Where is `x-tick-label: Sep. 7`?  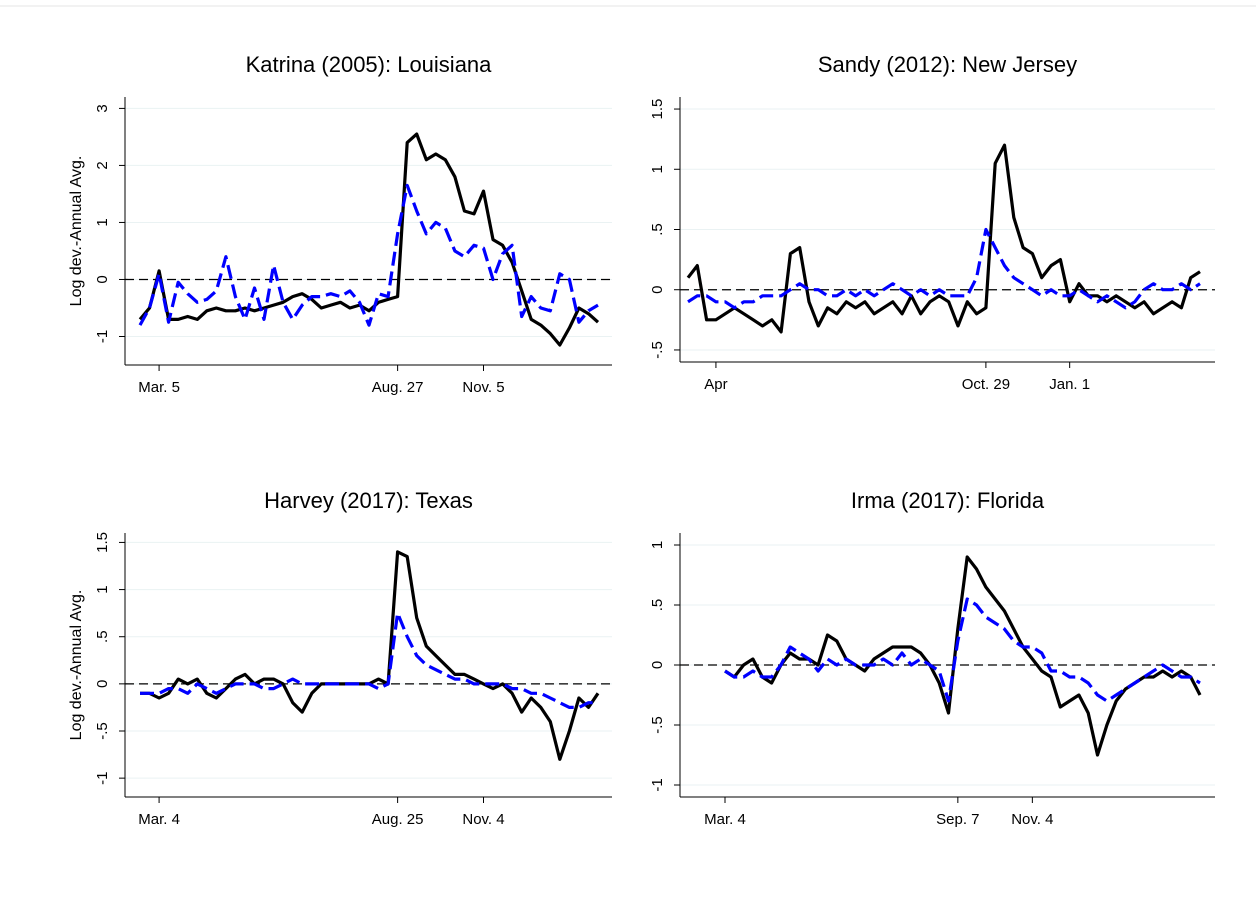 x-tick-label: Sep. 7 is located at coordinates (957, 819).